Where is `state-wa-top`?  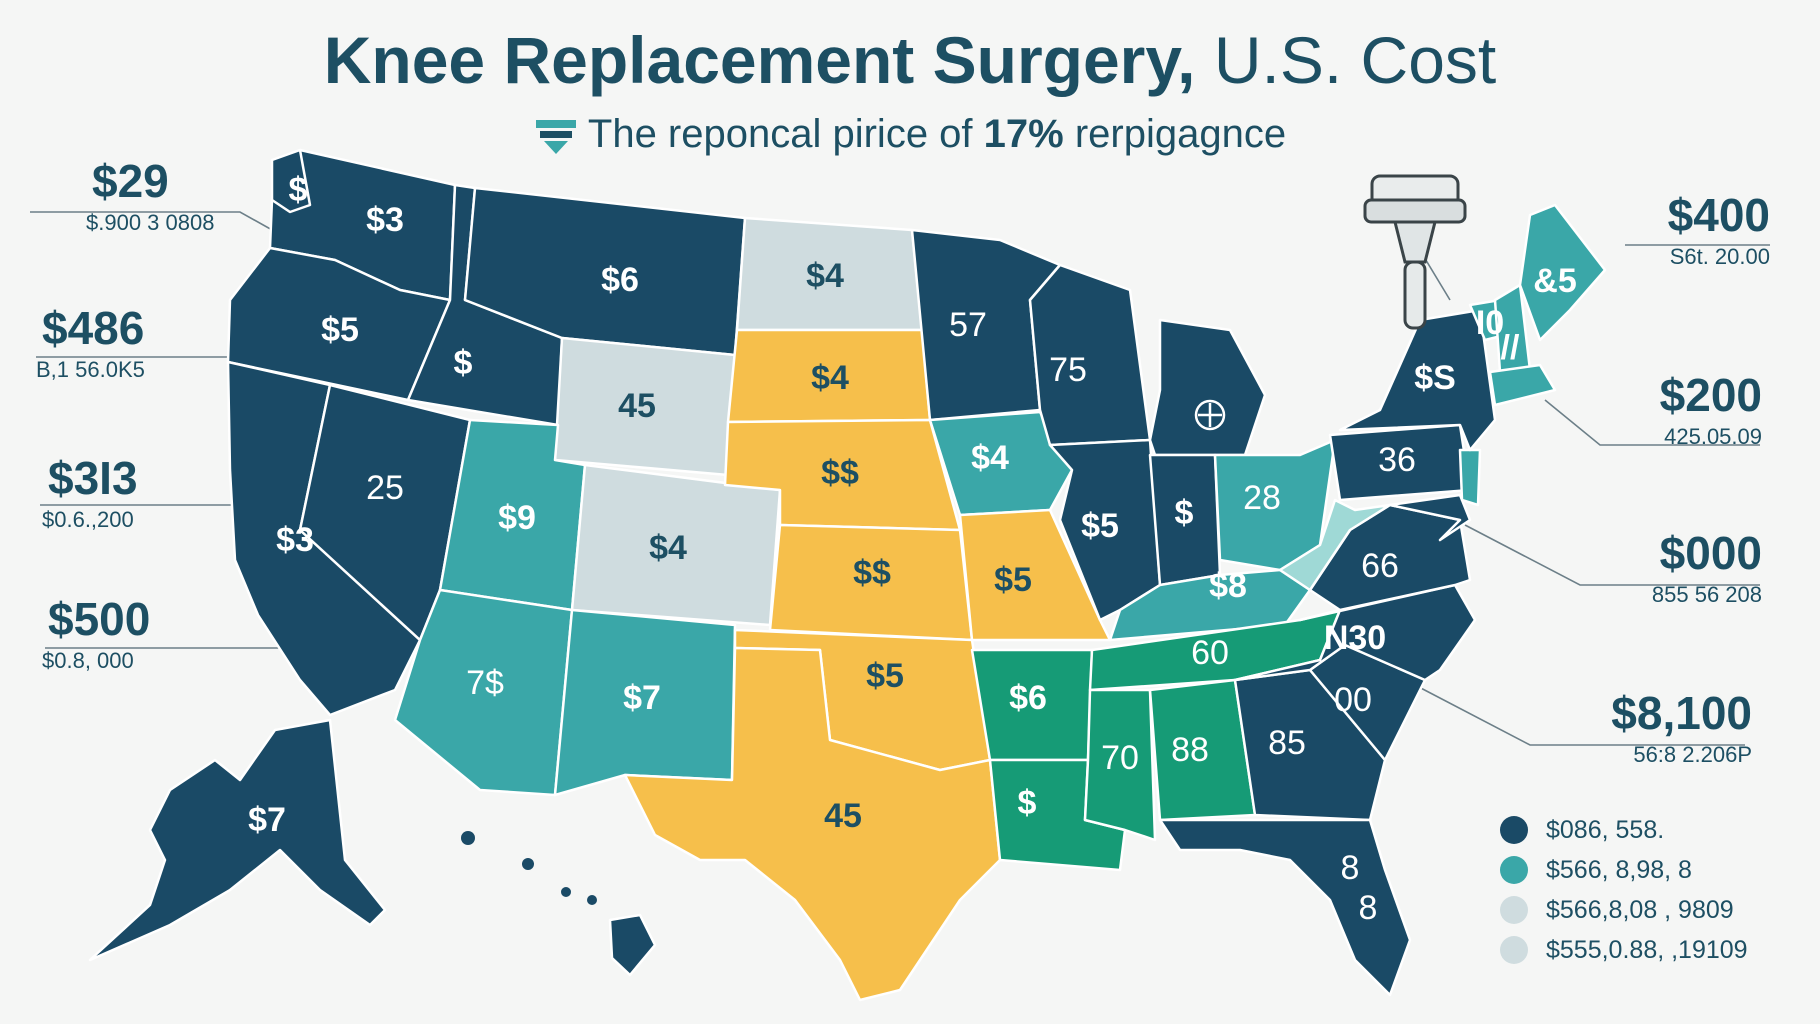
state-wa-top is located at coordinates (291, 181).